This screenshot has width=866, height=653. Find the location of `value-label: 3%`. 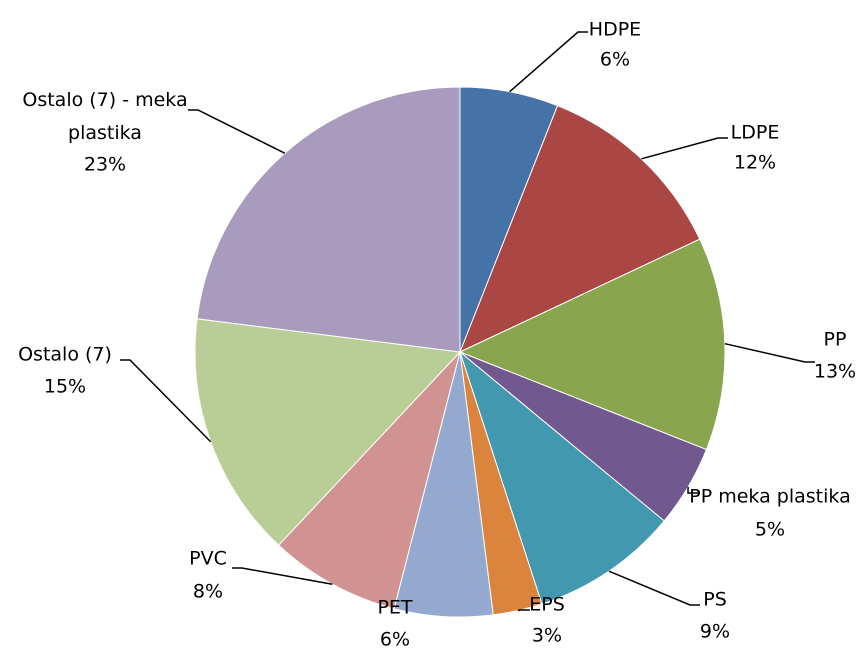

value-label: 3% is located at coordinates (547, 636).